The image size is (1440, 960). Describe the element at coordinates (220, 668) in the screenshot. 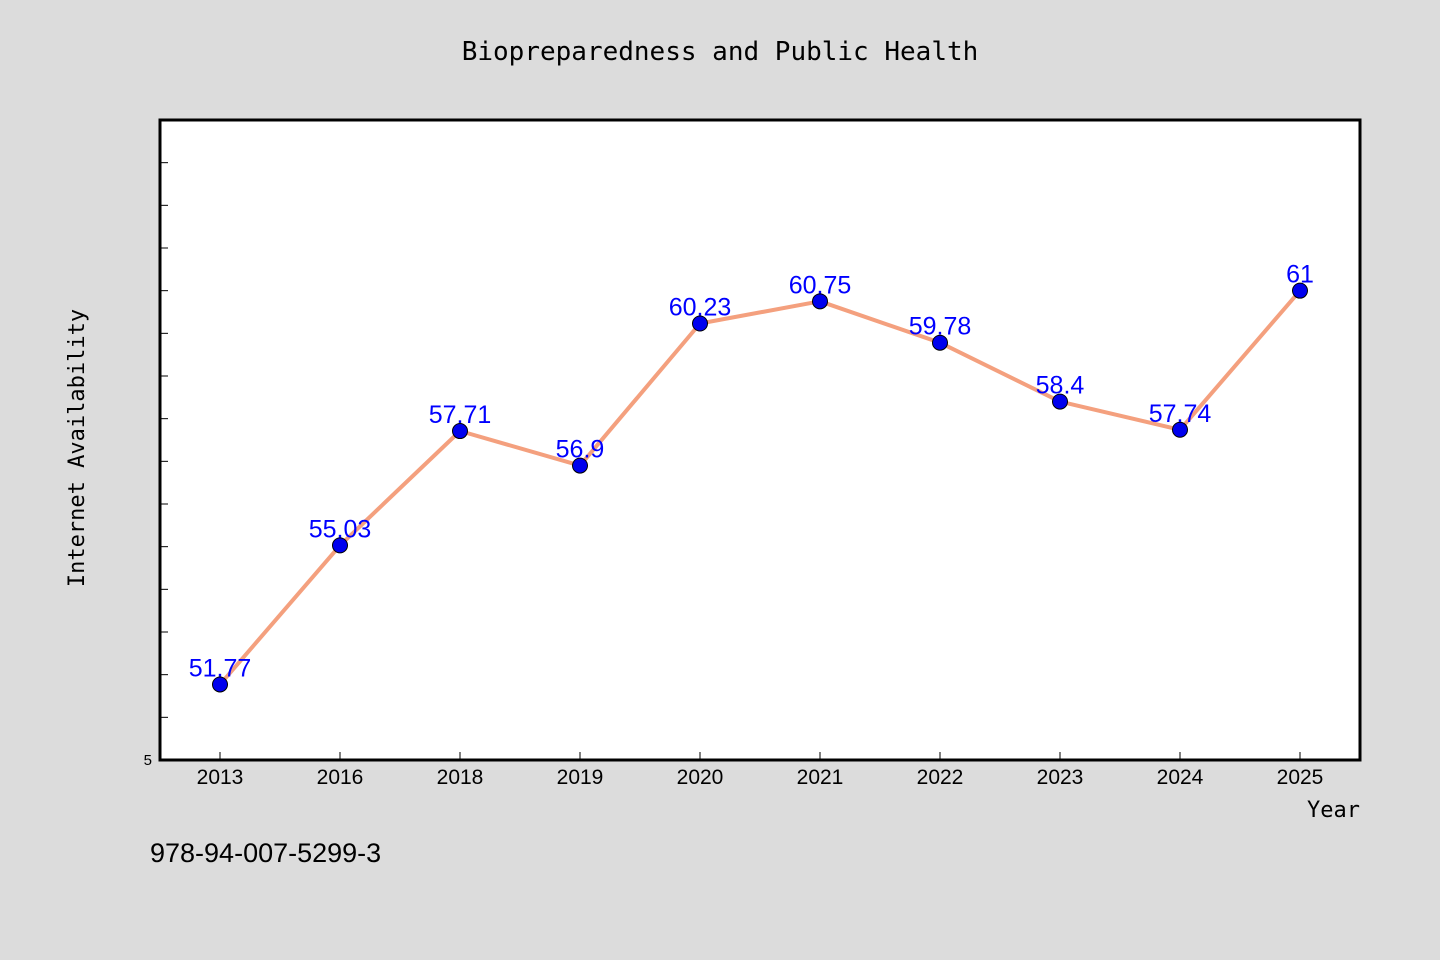

I see `data-label: 51.77` at that location.